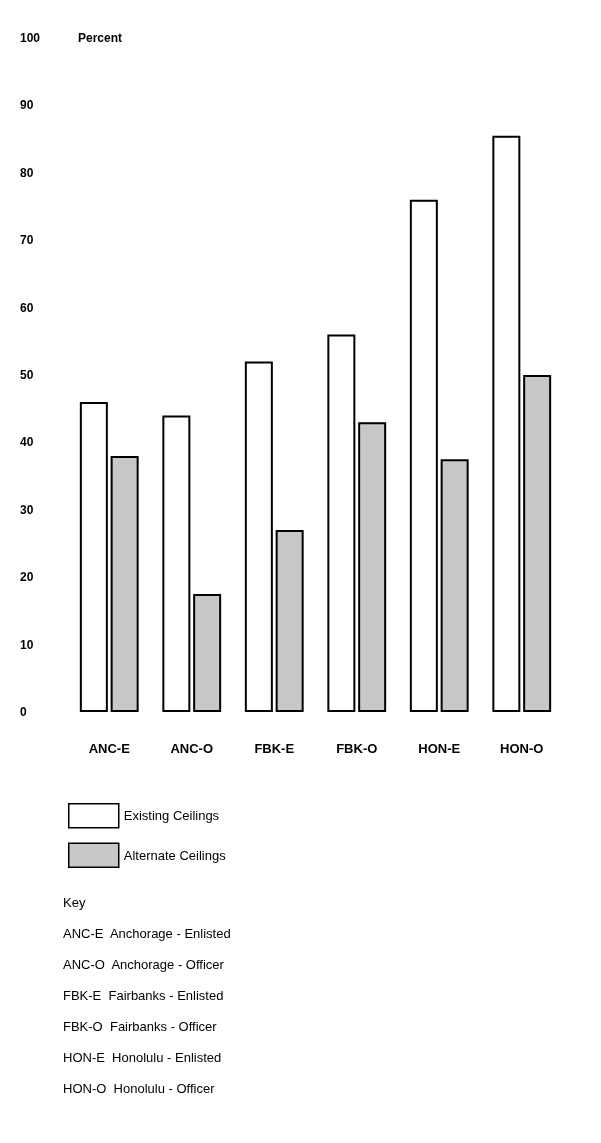  I want to click on y-tick-label: 80, so click(27, 172).